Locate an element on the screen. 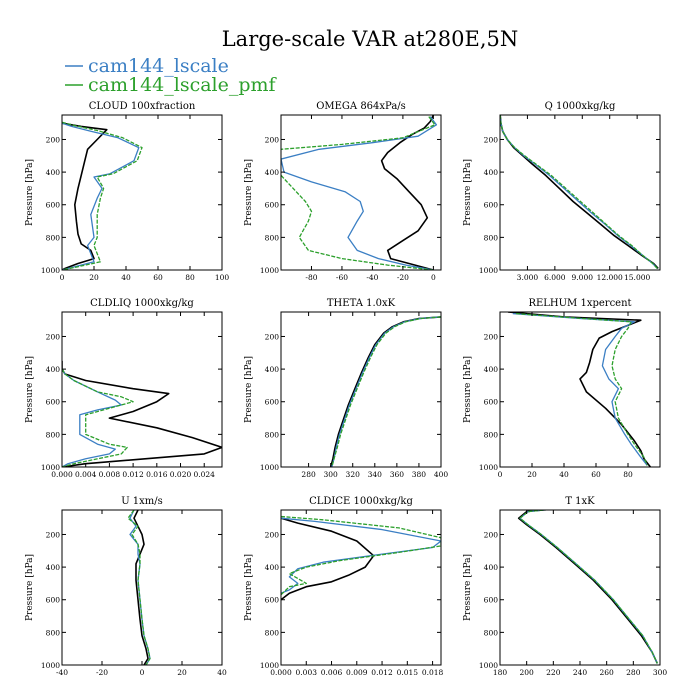 The image size is (700, 700). x-tick-label: -80 is located at coordinates (311, 277).